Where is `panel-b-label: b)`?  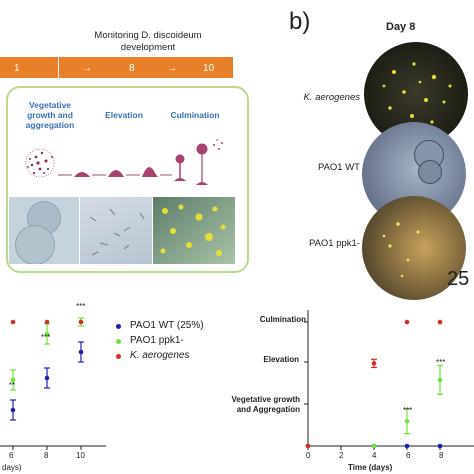
panel-b-label: b) is located at coordinates (300, 21).